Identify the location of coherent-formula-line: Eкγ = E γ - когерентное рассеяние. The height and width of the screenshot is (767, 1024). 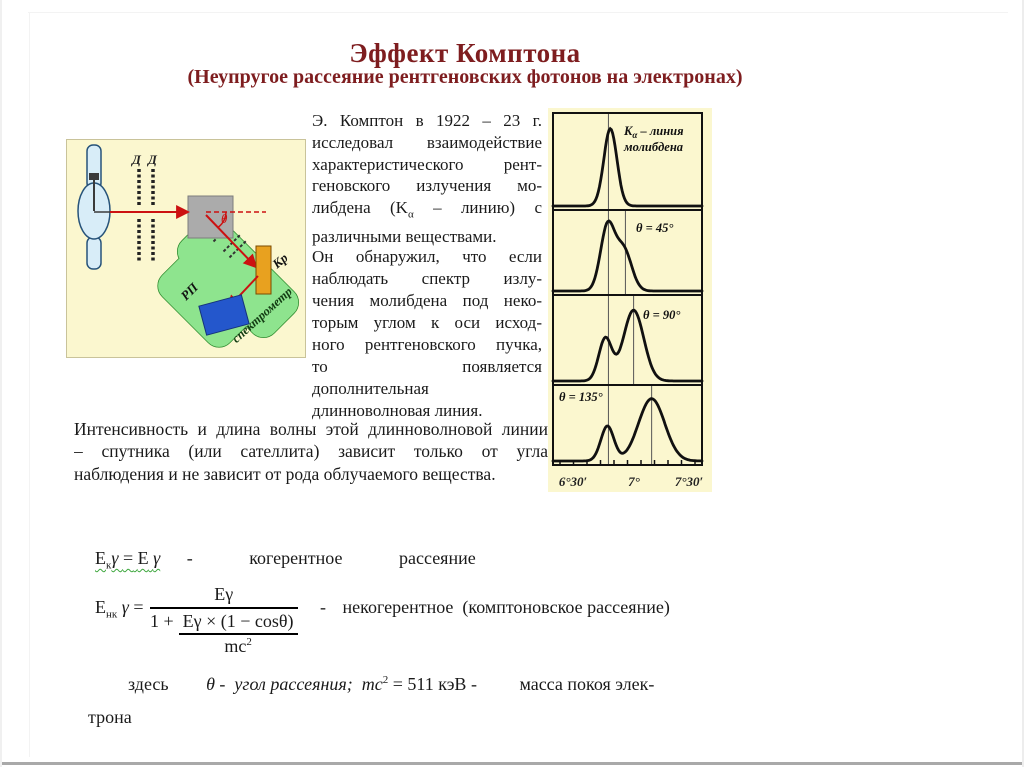
(285, 560).